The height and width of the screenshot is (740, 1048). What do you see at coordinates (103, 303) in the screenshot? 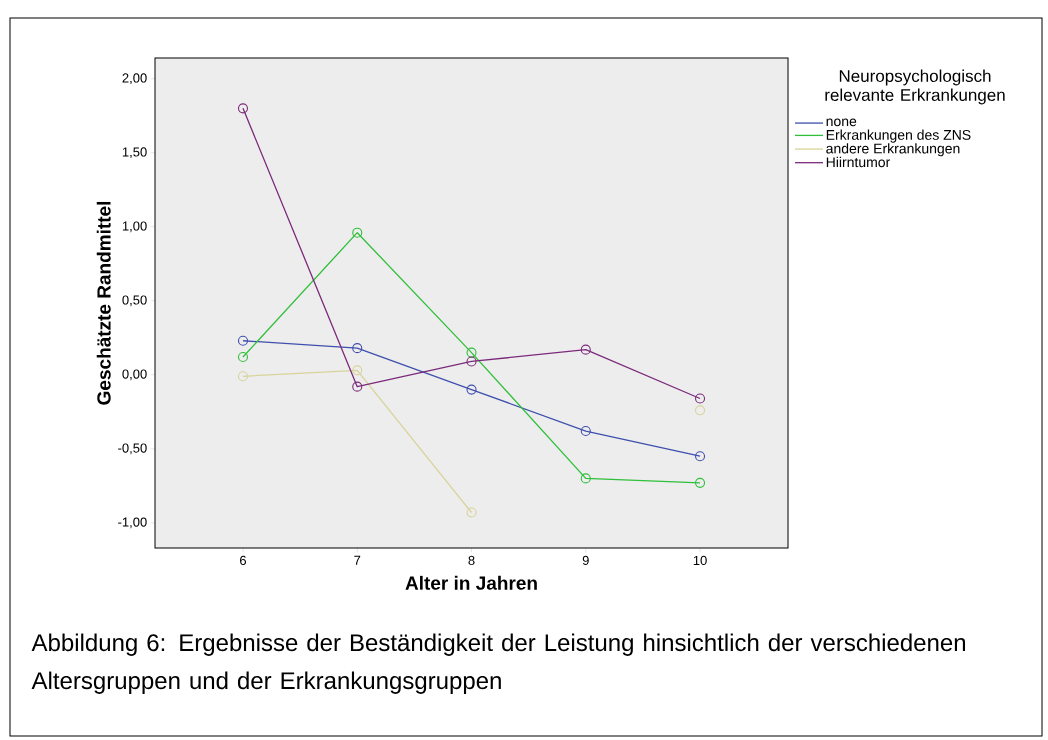
I see `y-axis-title: Geschätzte Randmittel` at bounding box center [103, 303].